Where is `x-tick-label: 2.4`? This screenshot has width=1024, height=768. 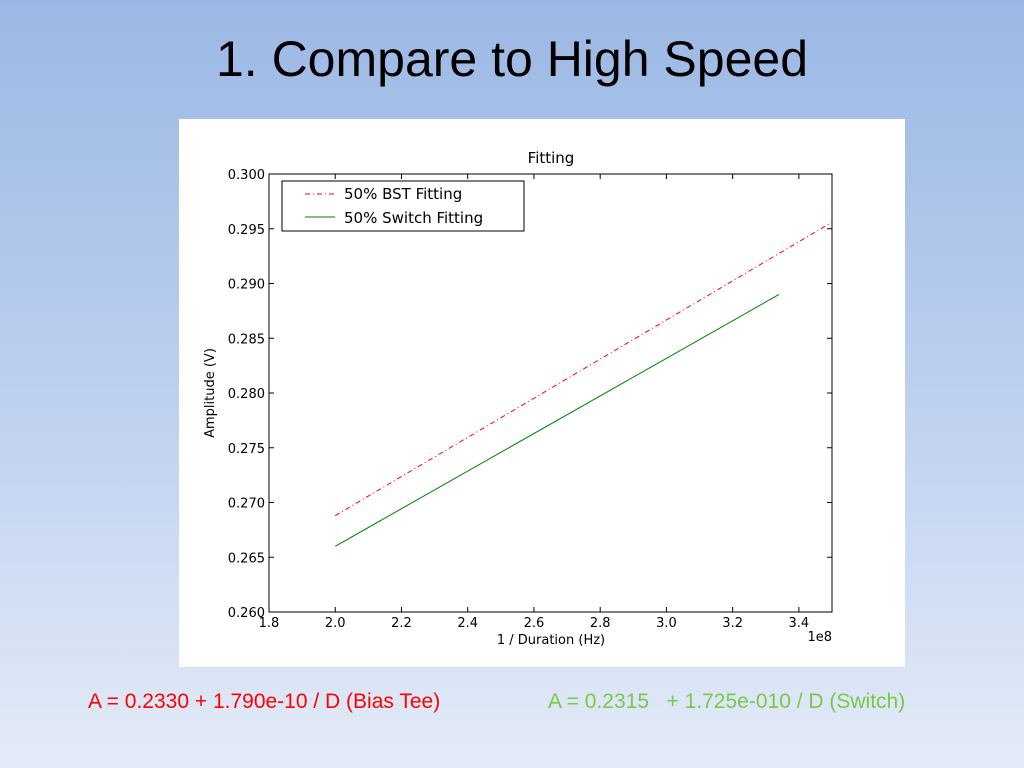
x-tick-label: 2.4 is located at coordinates (467, 623).